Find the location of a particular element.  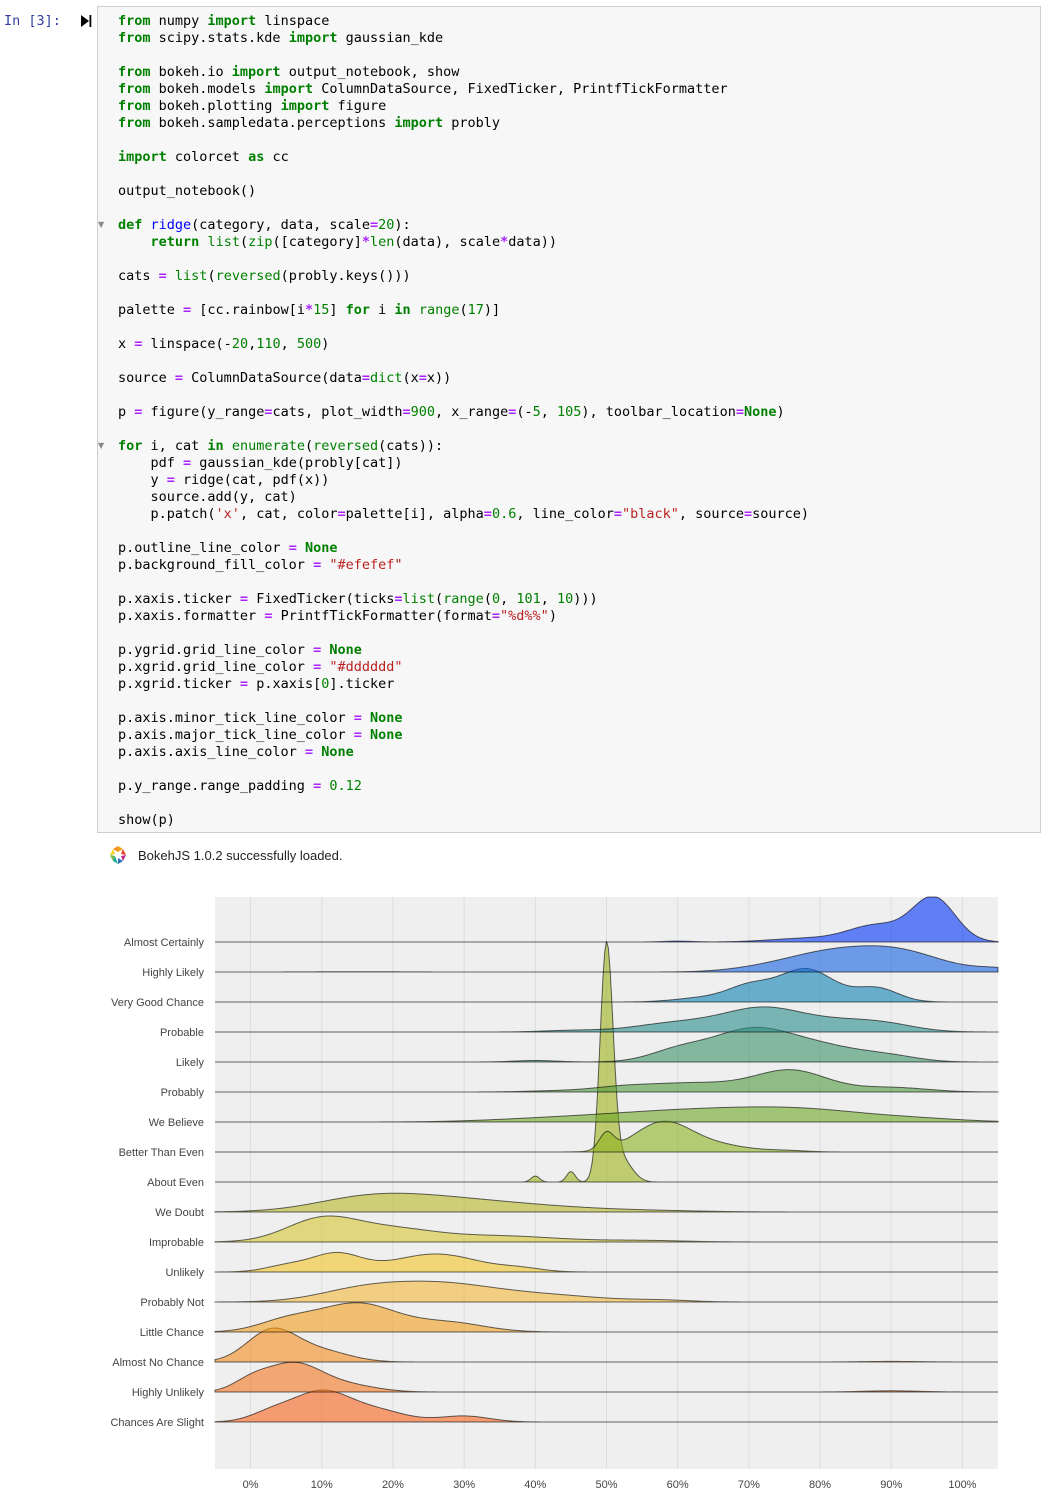

code-line: import colorcet as cc is located at coordinates (203, 157).